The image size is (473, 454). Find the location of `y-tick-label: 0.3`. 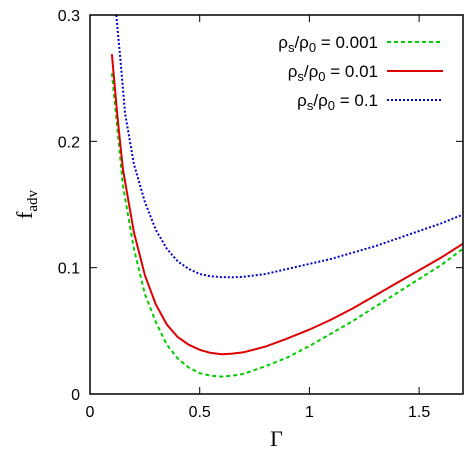

y-tick-label: 0.3 is located at coordinates (69, 16).